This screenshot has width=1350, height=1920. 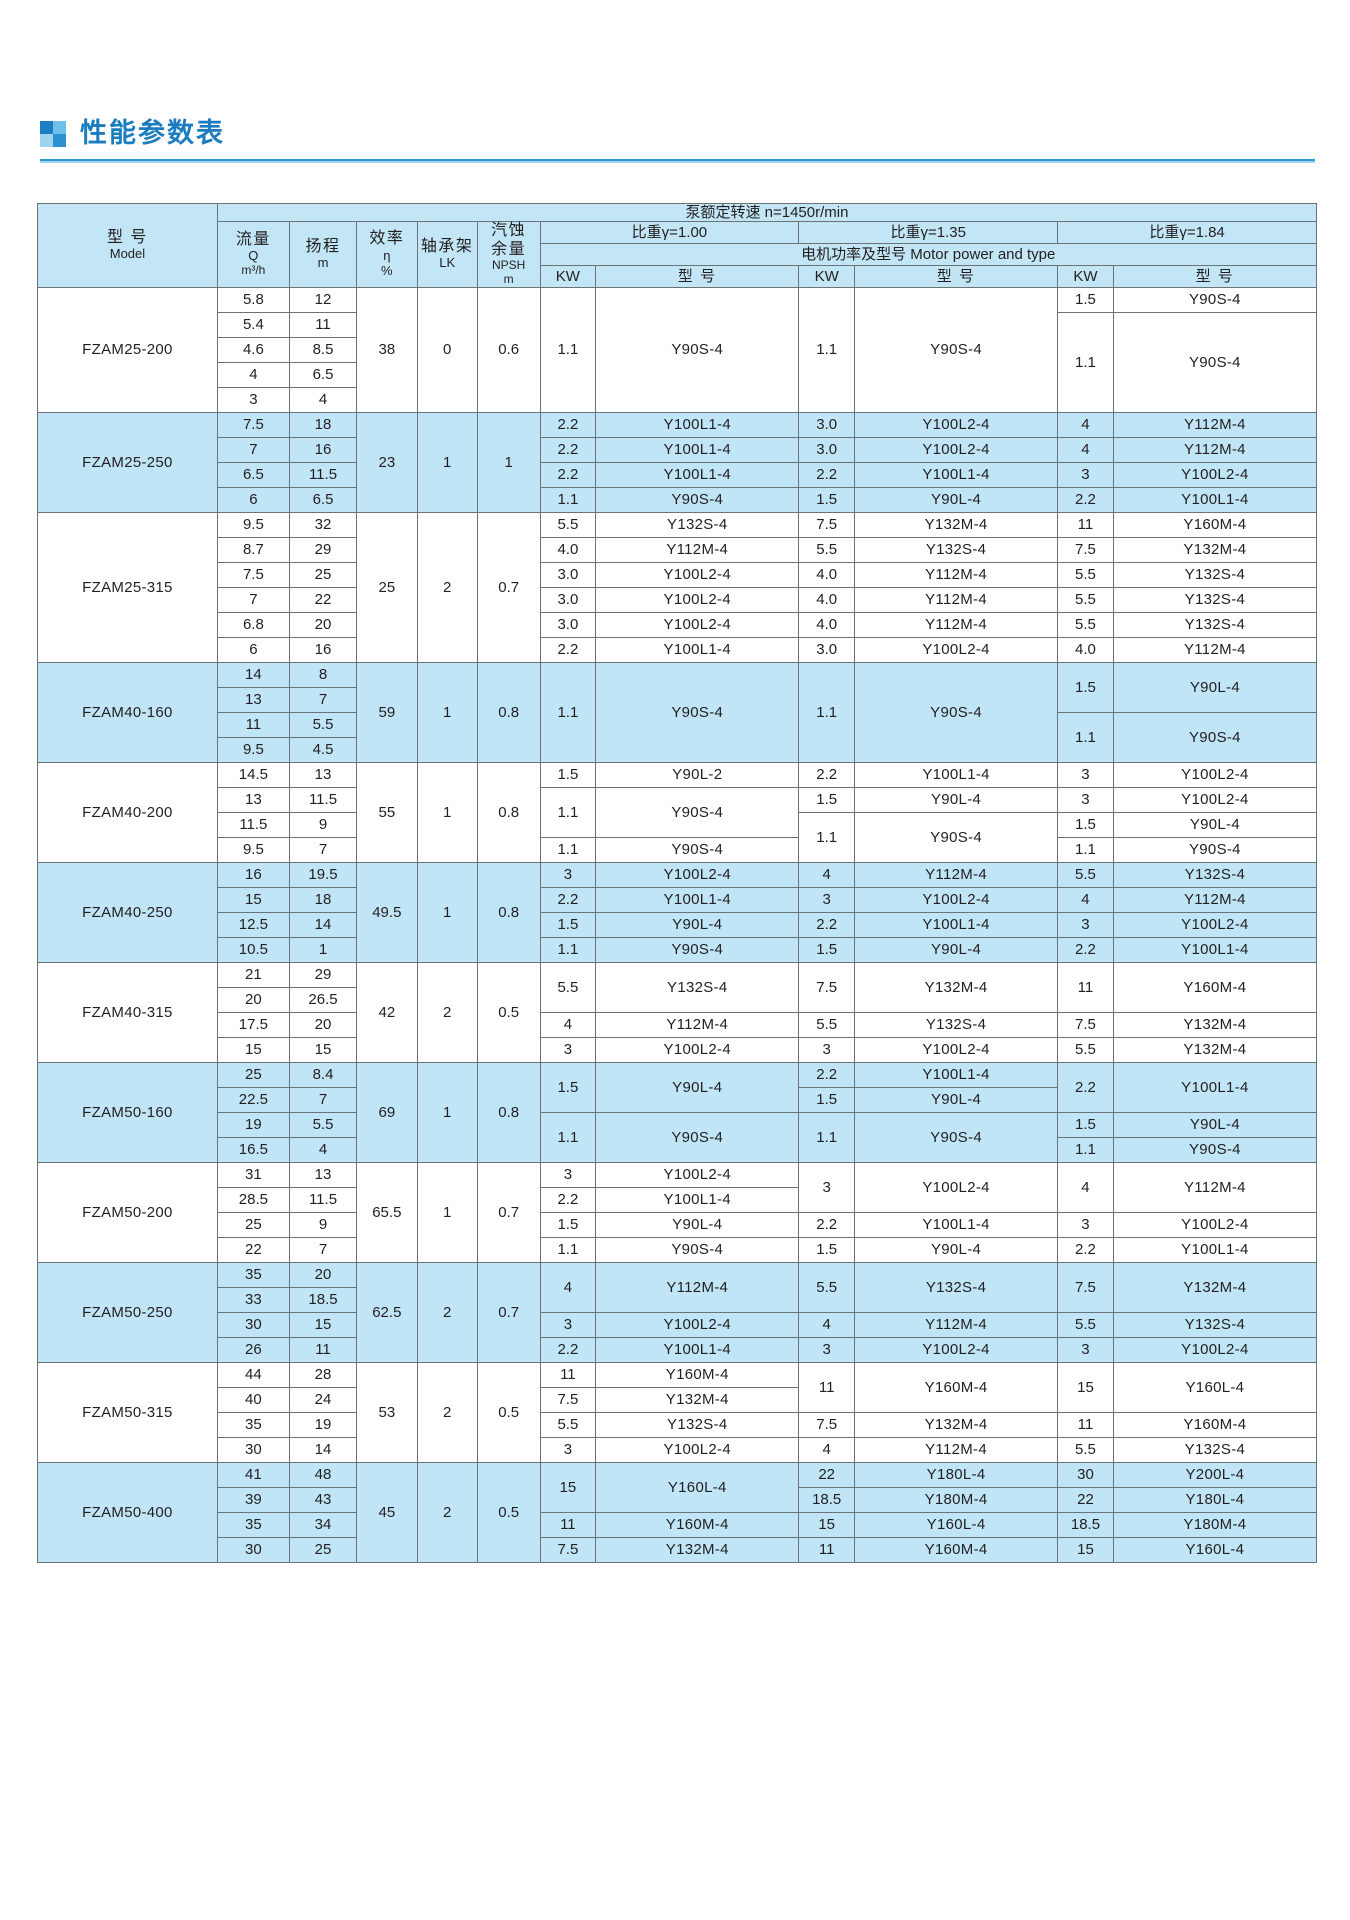 I want to click on cell-type-135: Y90L-4, so click(x=956, y=1249).